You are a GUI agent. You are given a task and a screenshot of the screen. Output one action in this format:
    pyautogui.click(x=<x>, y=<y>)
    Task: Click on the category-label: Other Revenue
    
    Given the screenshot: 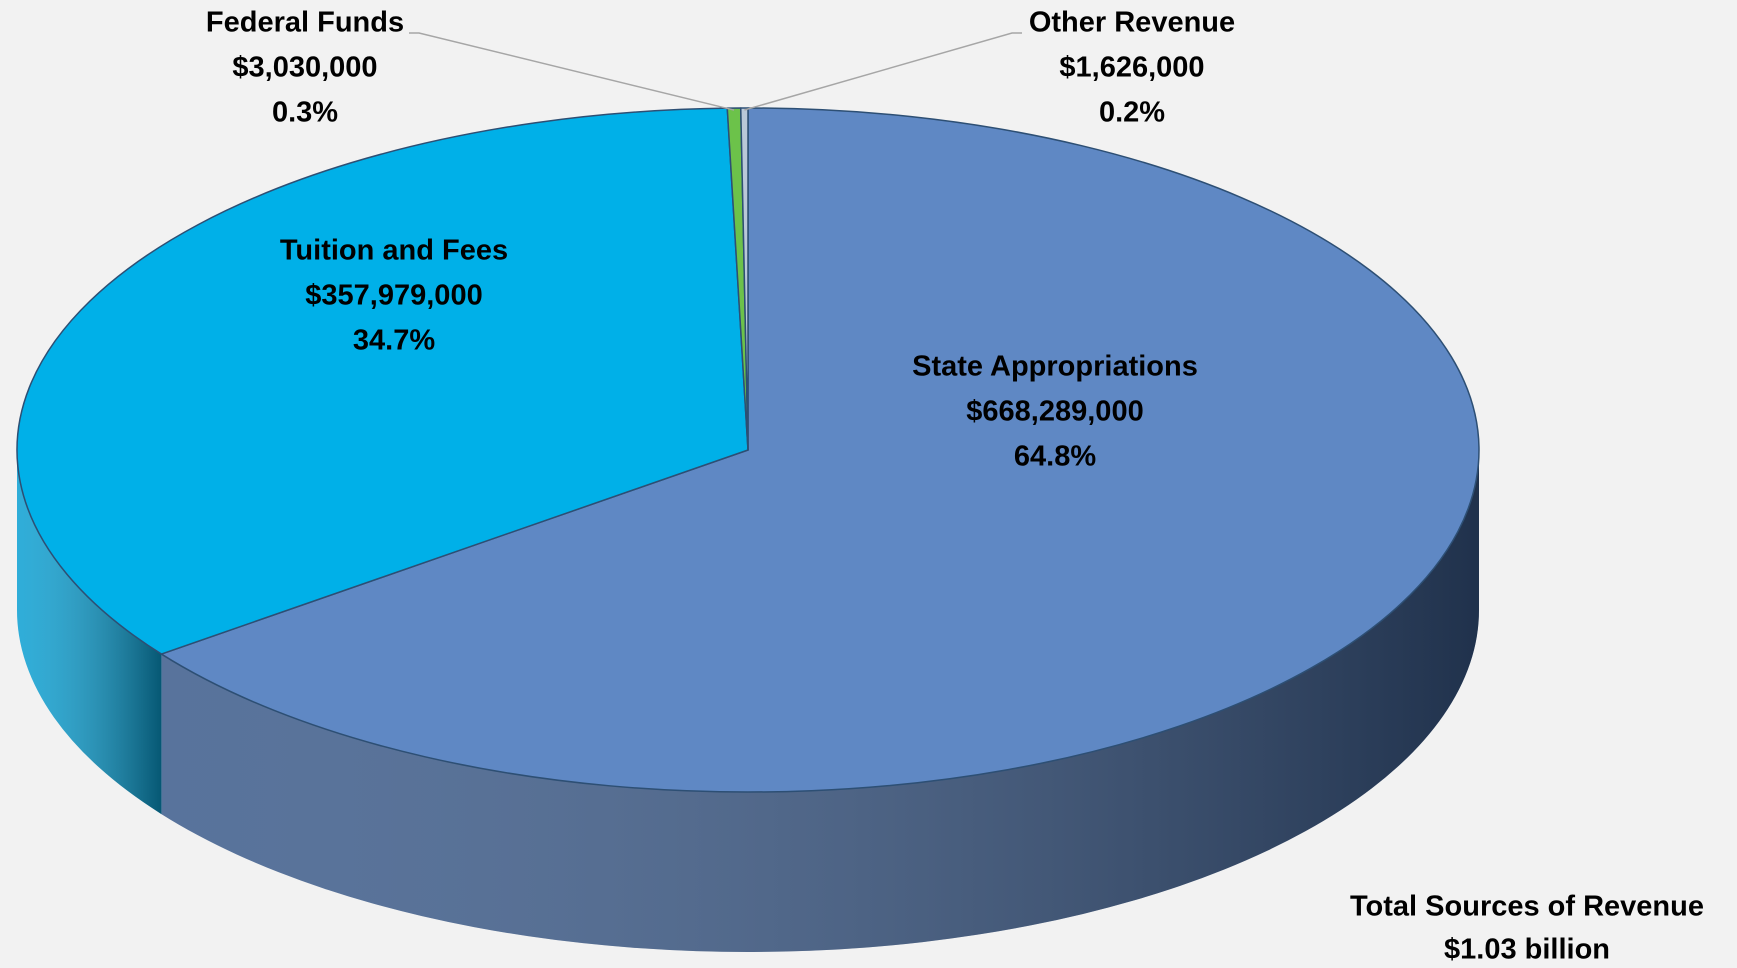 What is the action you would take?
    pyautogui.click(x=1132, y=23)
    